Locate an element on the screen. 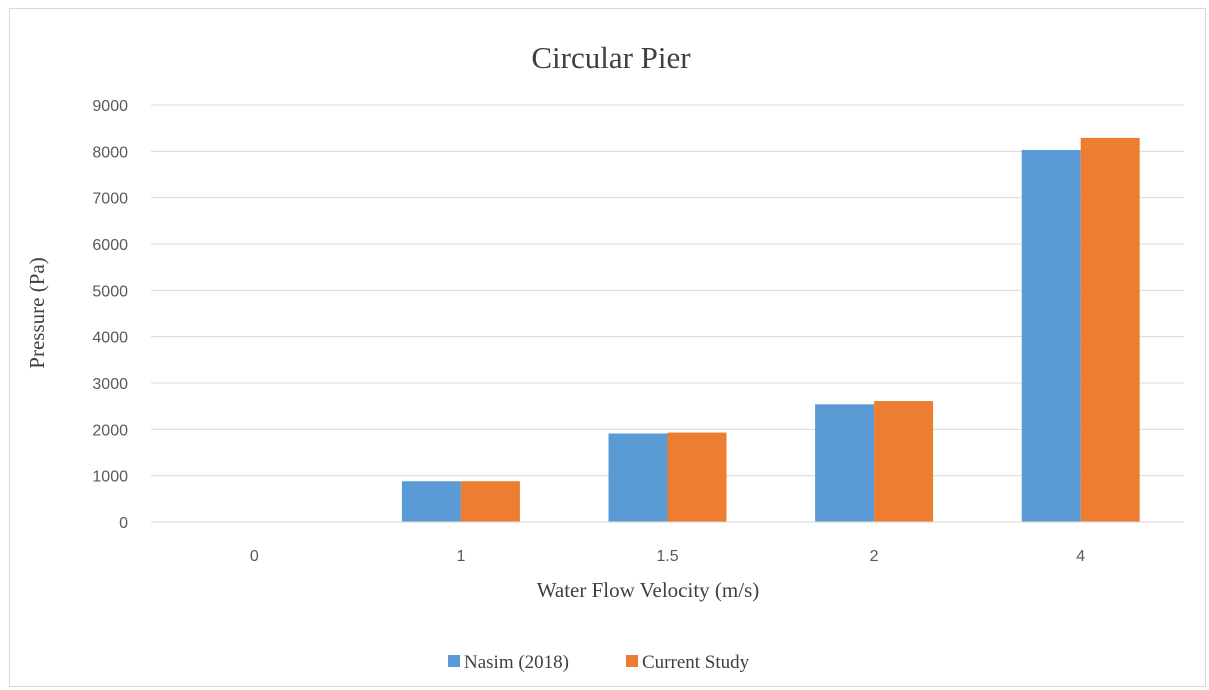  y-axis-ticks: 0 1000 2000 3000 4000 5000 6000 7000 8000 9000 is located at coordinates (110, 315).